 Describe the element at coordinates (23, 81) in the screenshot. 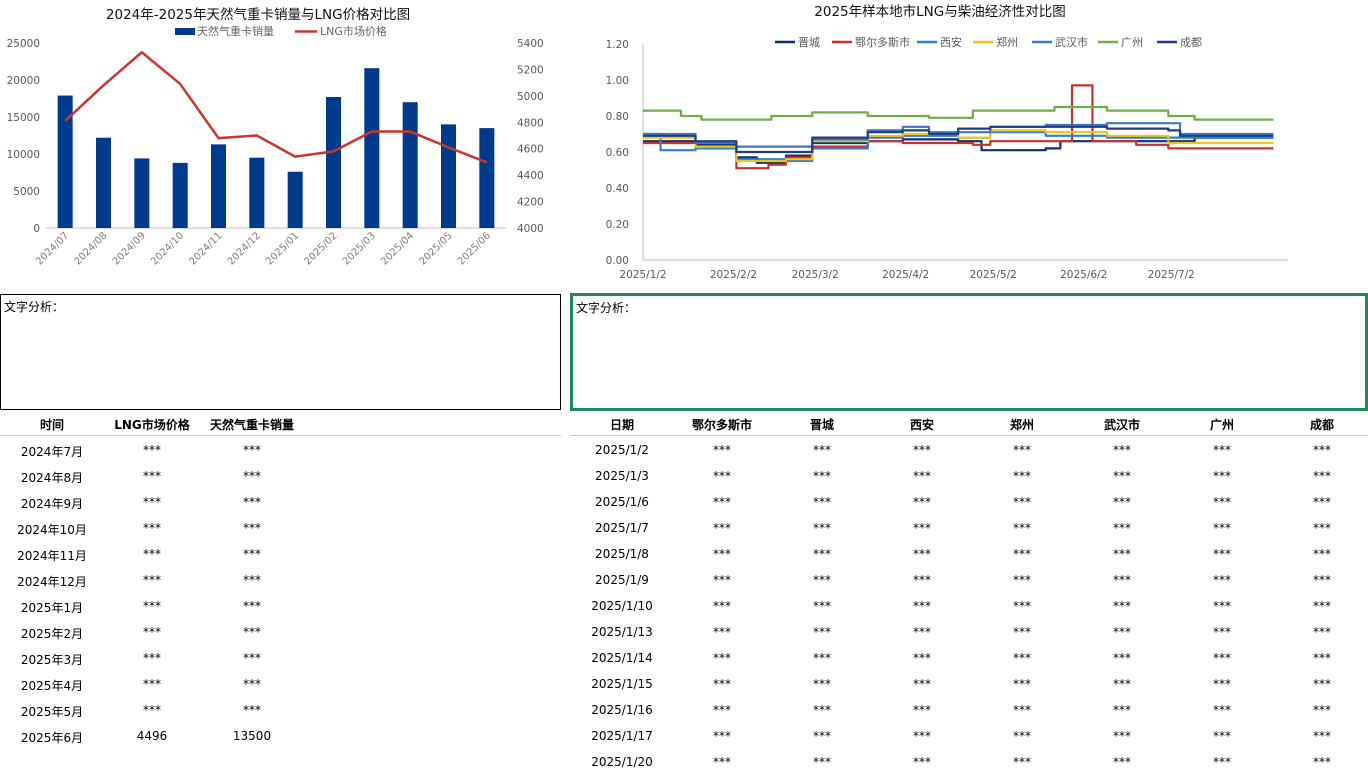

I see `y-tick-label-left: 20000` at that location.